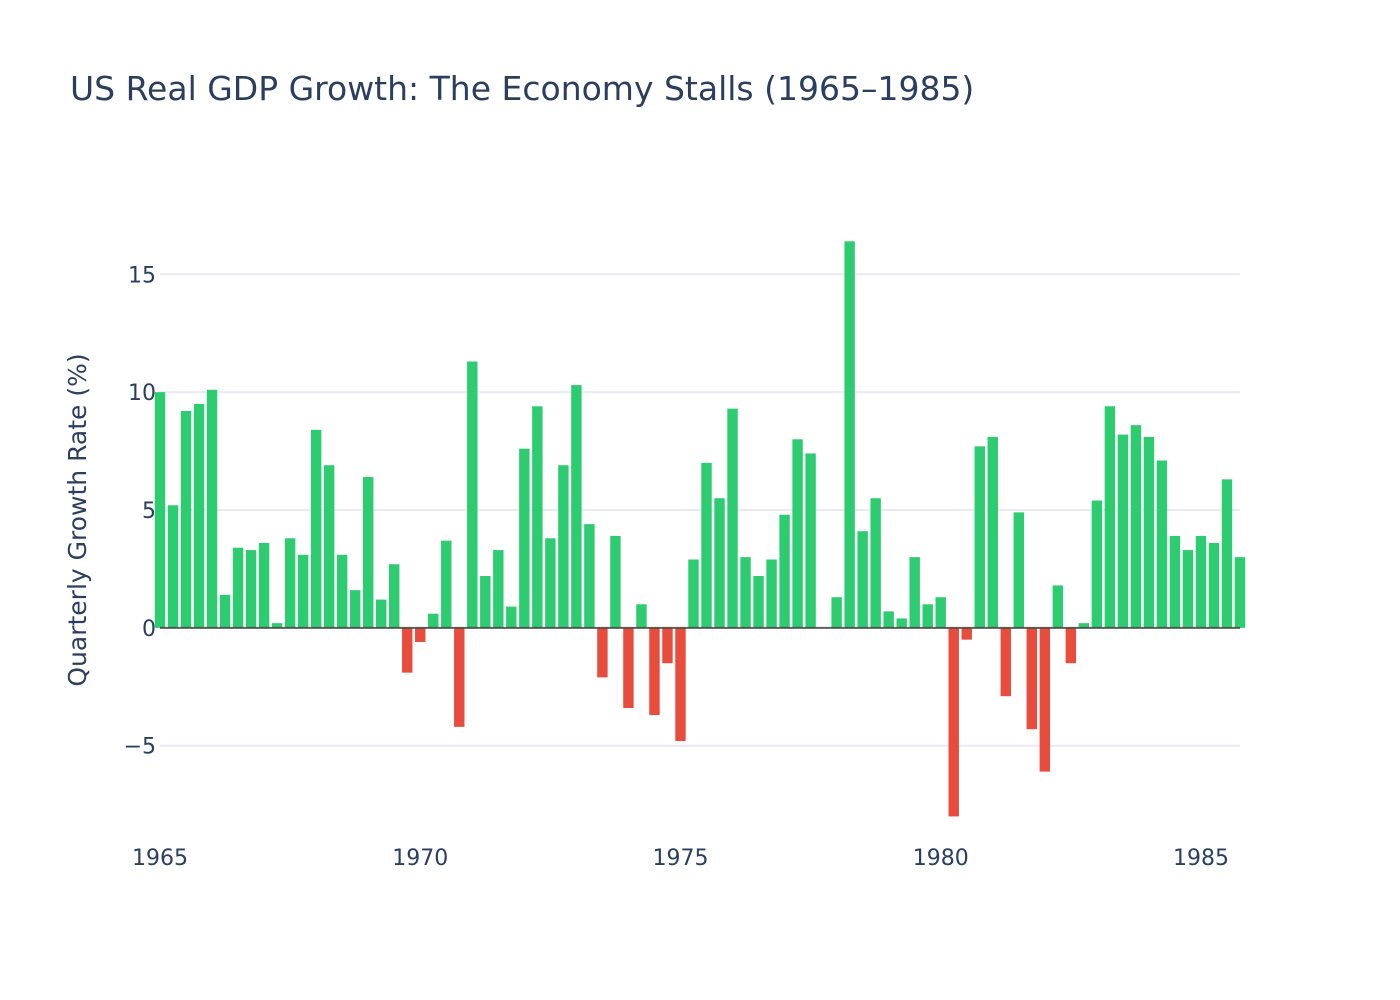  I want to click on bar-1967-Q3, so click(290, 583).